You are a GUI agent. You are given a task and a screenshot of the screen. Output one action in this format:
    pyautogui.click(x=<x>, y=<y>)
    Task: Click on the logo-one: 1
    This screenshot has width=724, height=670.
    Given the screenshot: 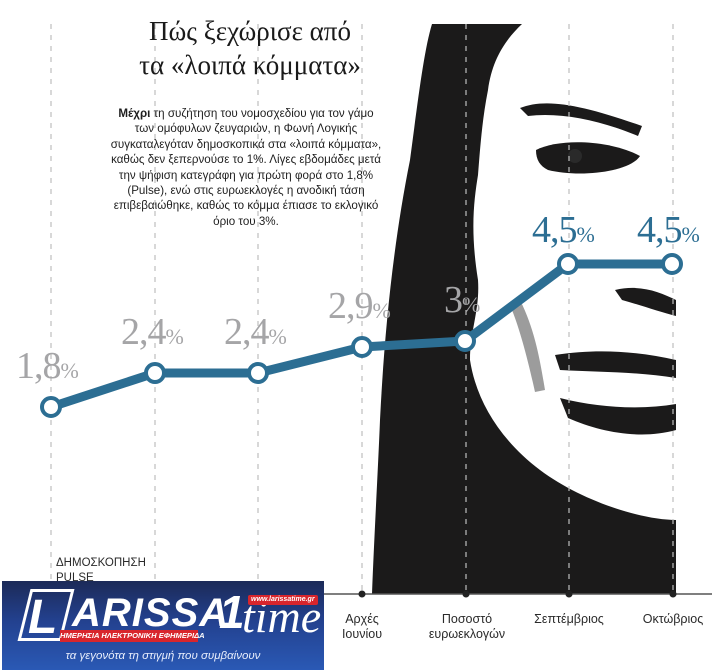 What is the action you would take?
    pyautogui.click(x=232, y=612)
    